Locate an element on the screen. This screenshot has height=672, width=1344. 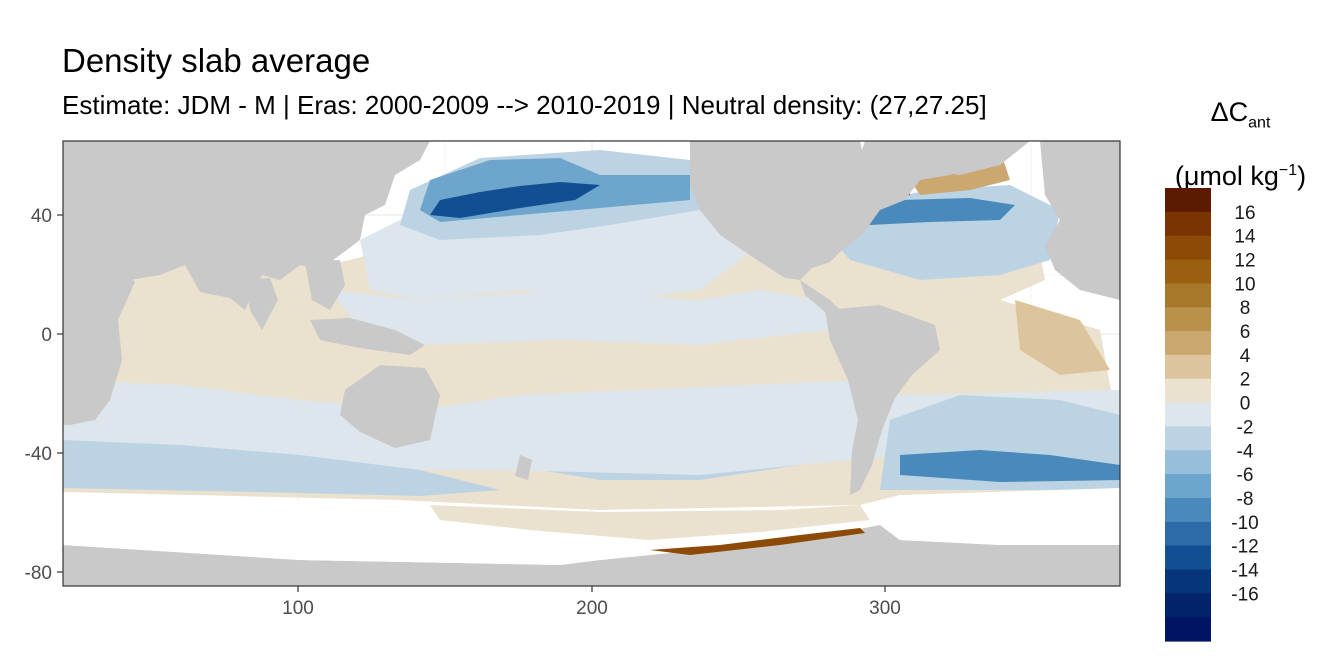
legend-label: -12 is located at coordinates (1244, 547).